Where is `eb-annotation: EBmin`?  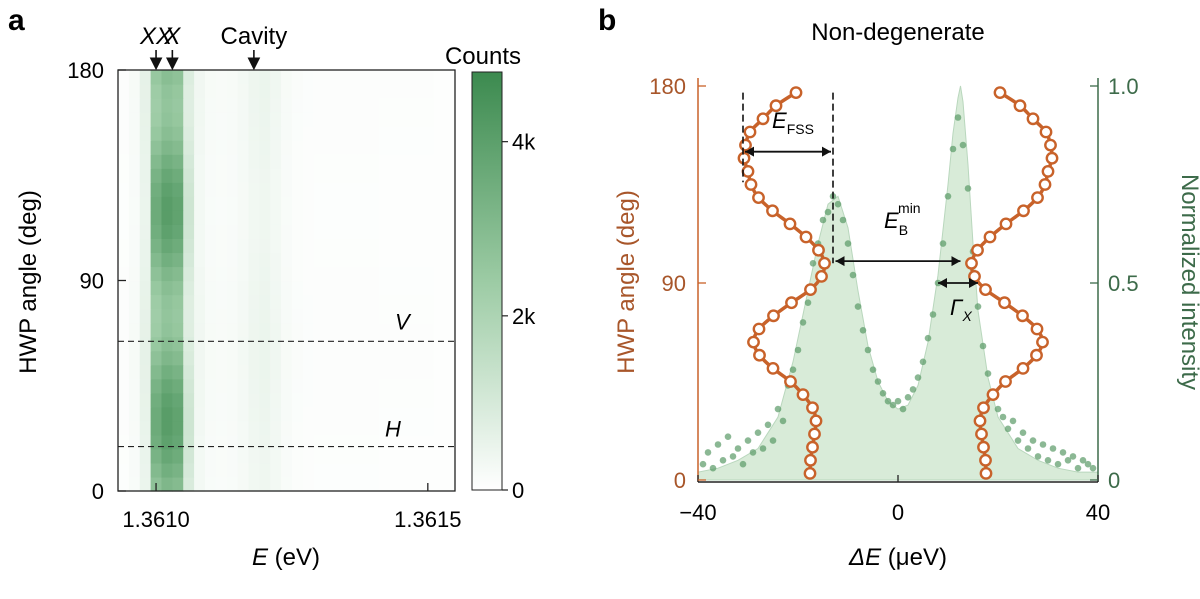
eb-annotation: EBmin is located at coordinates (902, 219).